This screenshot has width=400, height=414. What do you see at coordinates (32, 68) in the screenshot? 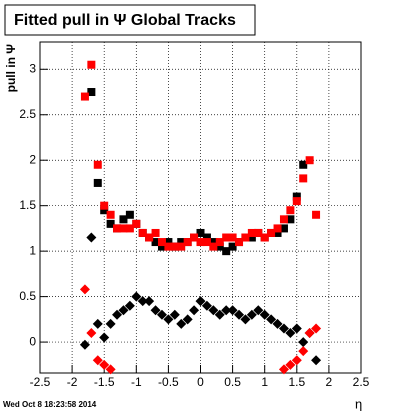
I see `y-tick-label: 3` at bounding box center [32, 68].